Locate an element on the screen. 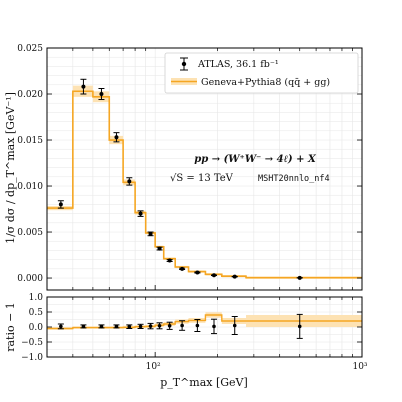  energy-annotation: √S = 13 TeV is located at coordinates (202, 178).